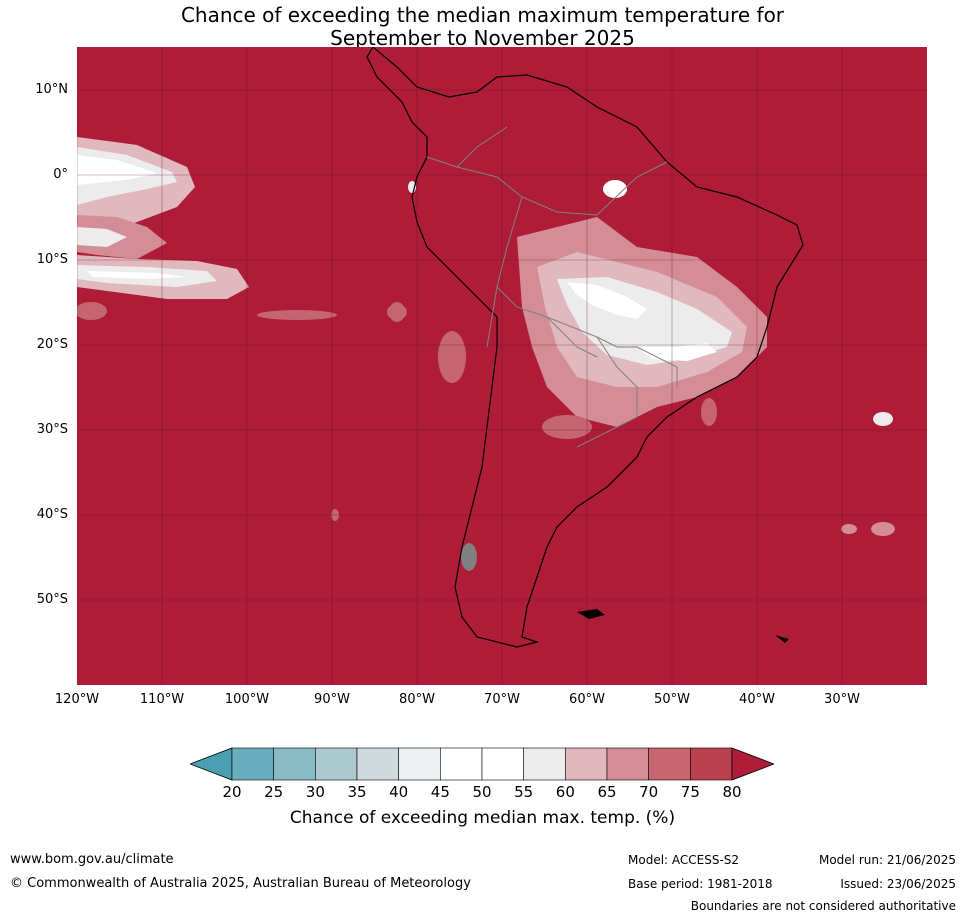 The height and width of the screenshot is (919, 965). What do you see at coordinates (524, 792) in the screenshot?
I see `colorbar-tick-55: 55` at bounding box center [524, 792].